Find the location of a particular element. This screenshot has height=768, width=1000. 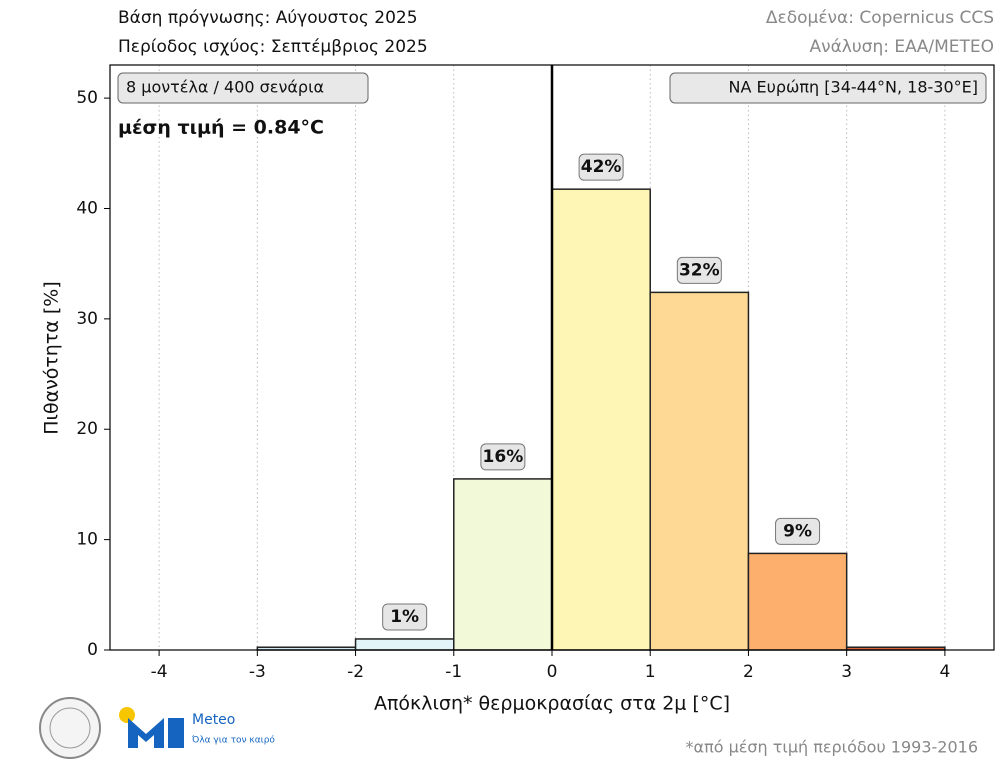

annotation: 8 μοντέλα / 400 σενάρια is located at coordinates (225, 87).